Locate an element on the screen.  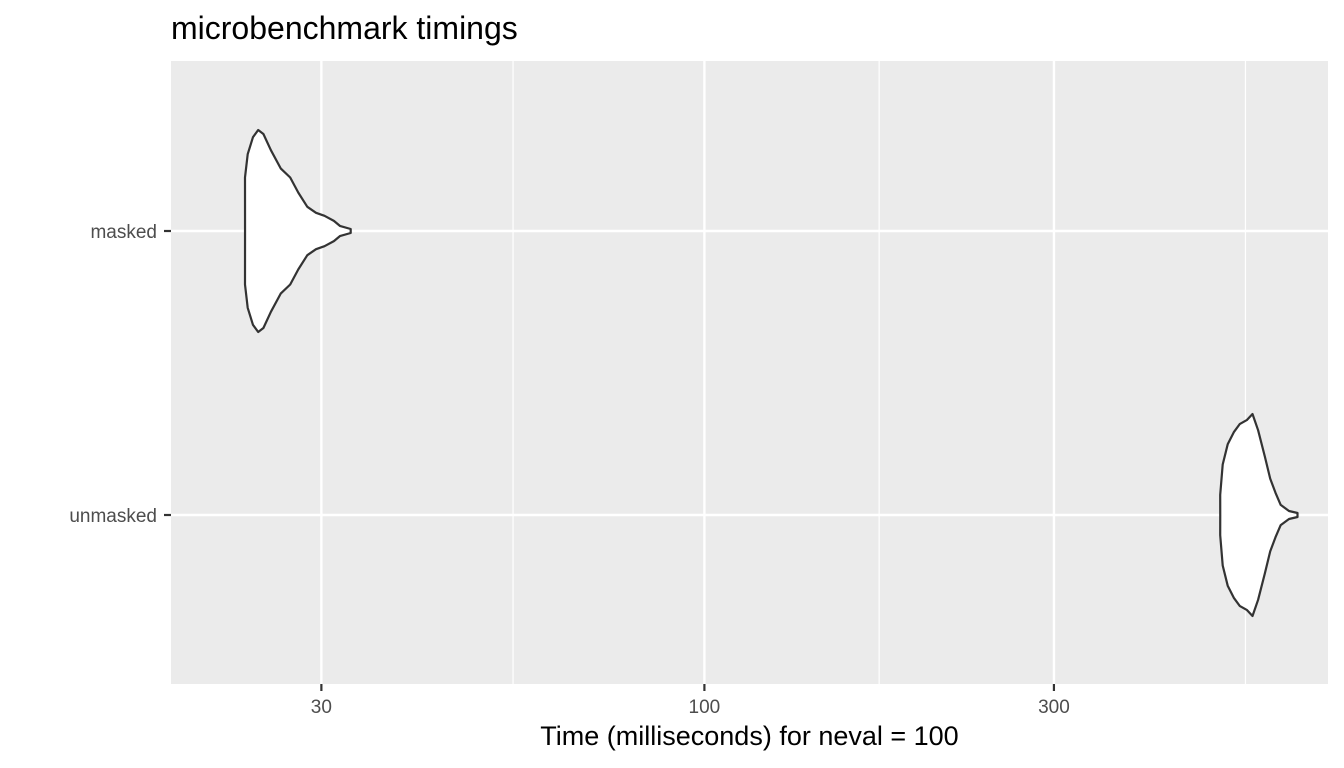
violin-masked is located at coordinates (297, 231).